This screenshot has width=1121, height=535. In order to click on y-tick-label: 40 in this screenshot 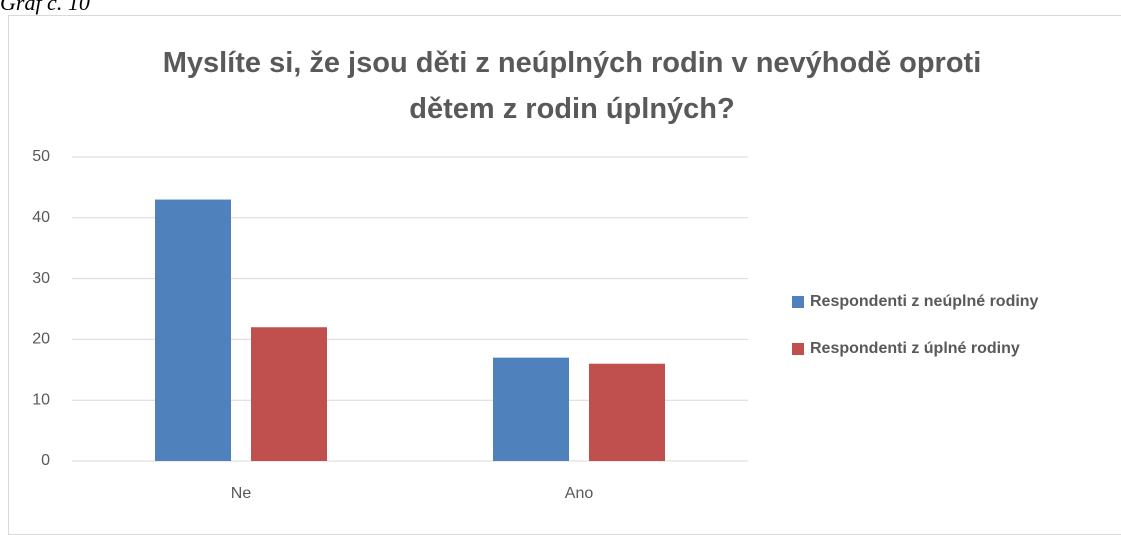, I will do `click(41, 217)`.